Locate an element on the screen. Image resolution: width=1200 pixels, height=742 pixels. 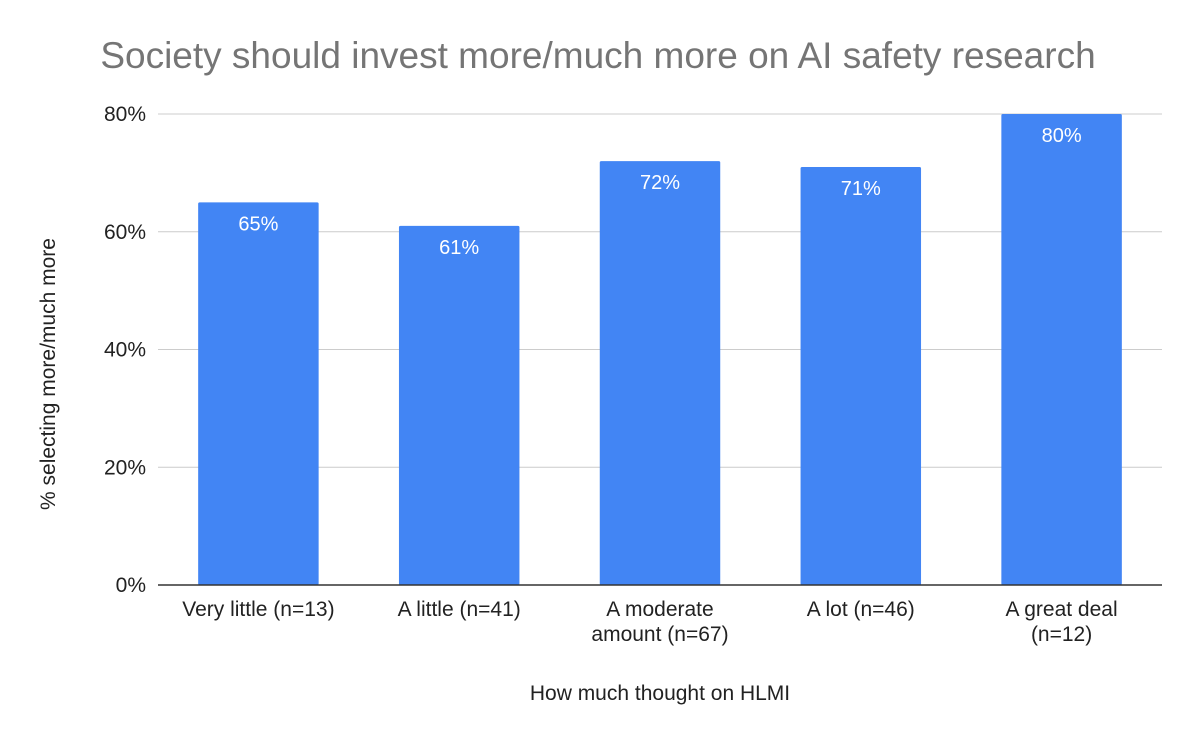
data-labels: 65% 61% 72% 71% 80% is located at coordinates (659, 192).